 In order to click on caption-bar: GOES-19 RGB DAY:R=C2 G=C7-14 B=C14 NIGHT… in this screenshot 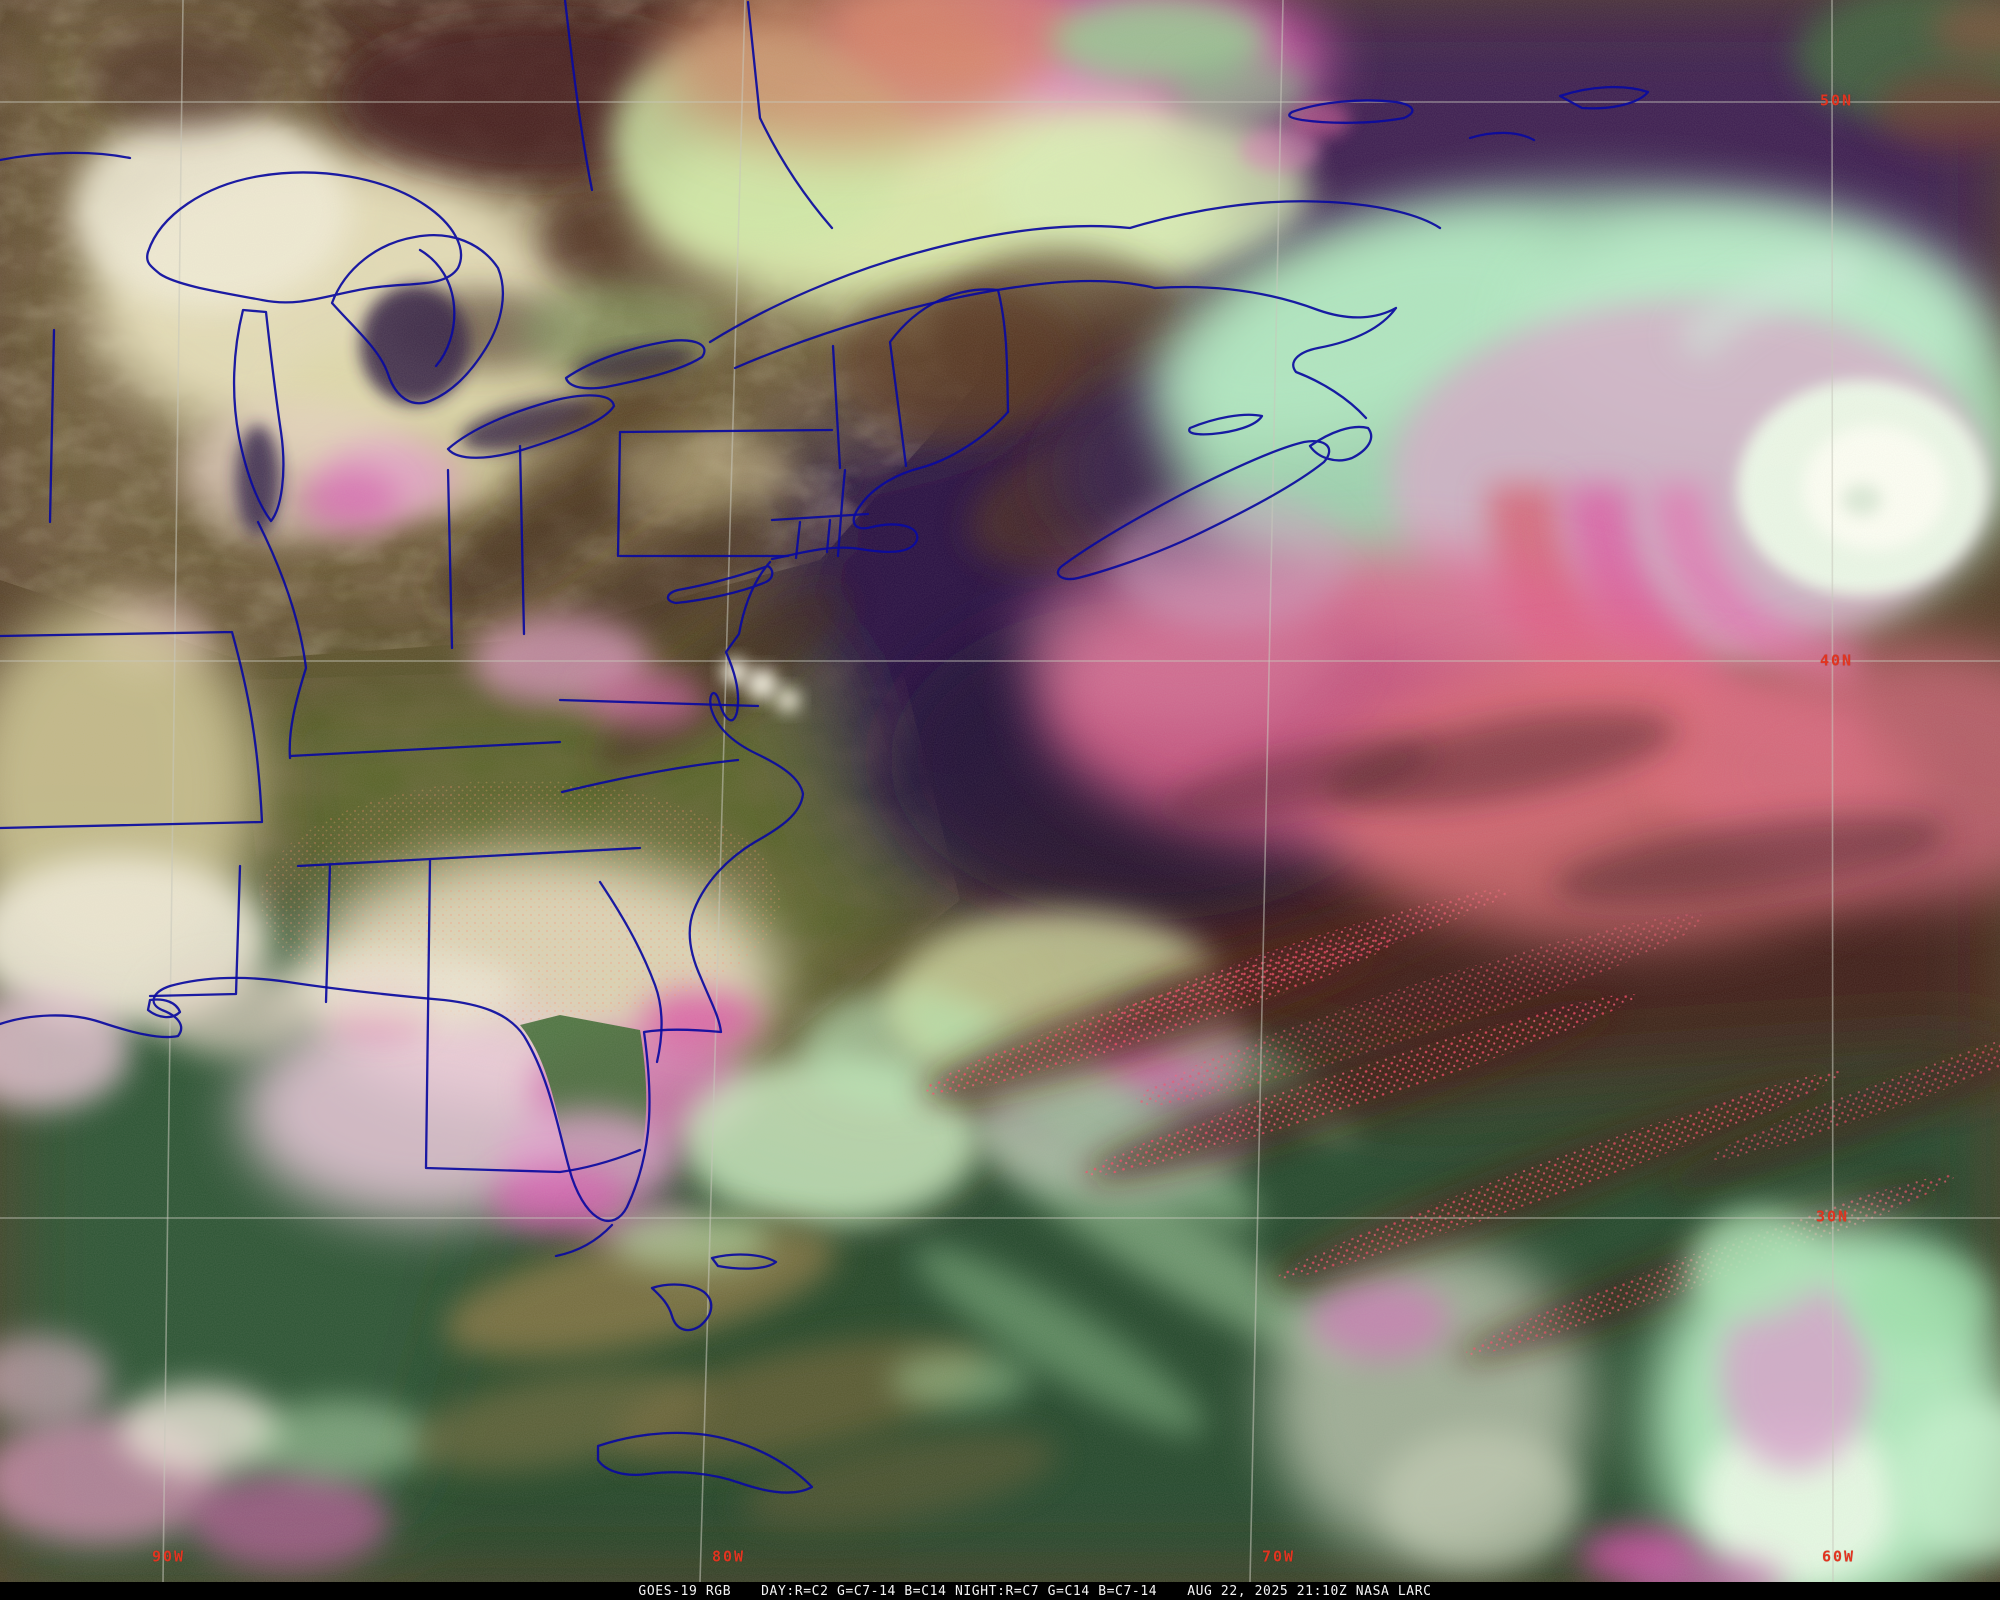, I will do `click(1000, 1591)`.